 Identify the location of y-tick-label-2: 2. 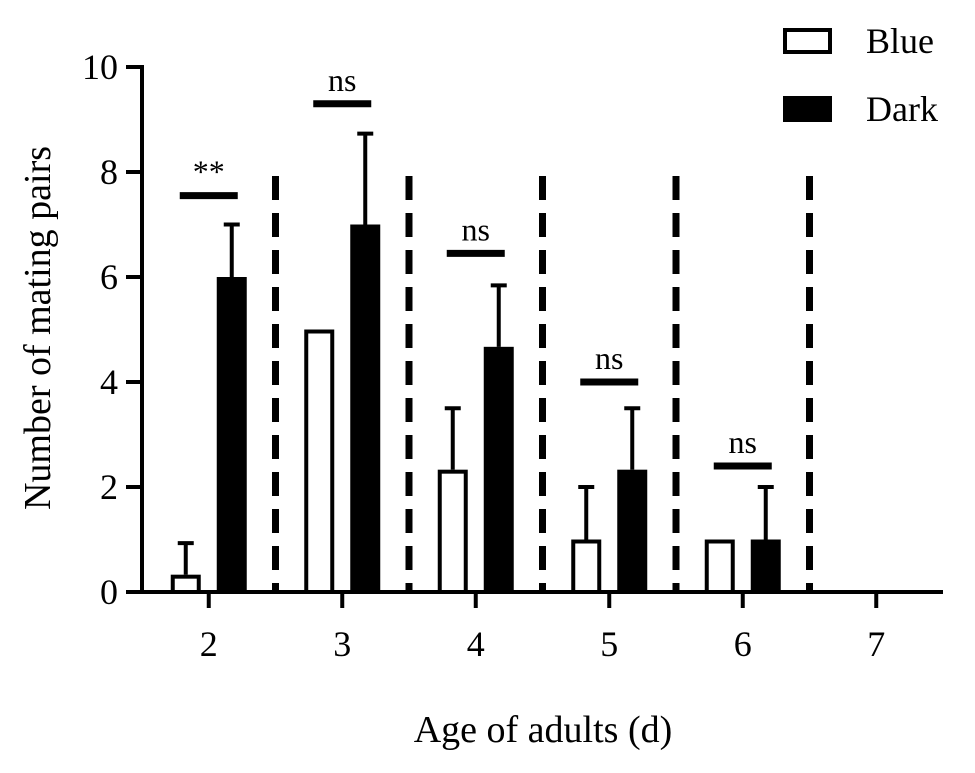
(109, 487).